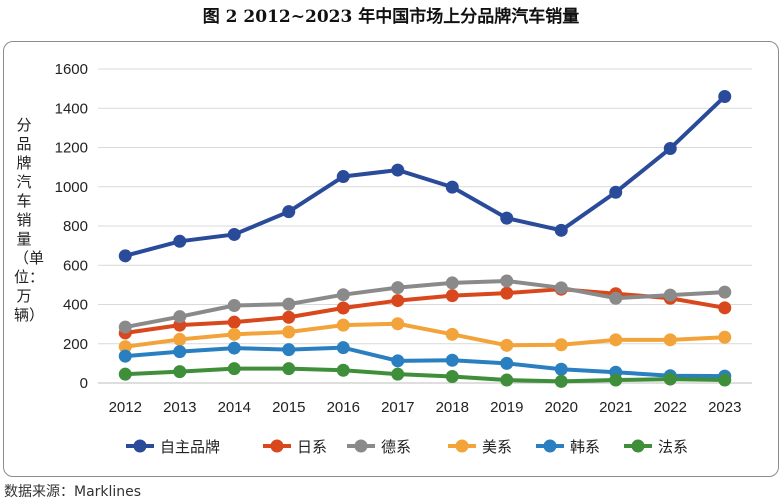 The image size is (782, 503). I want to click on y-tick-labels: 0 200 400 600 800 1000 1200 1400 1600, so click(71, 226).